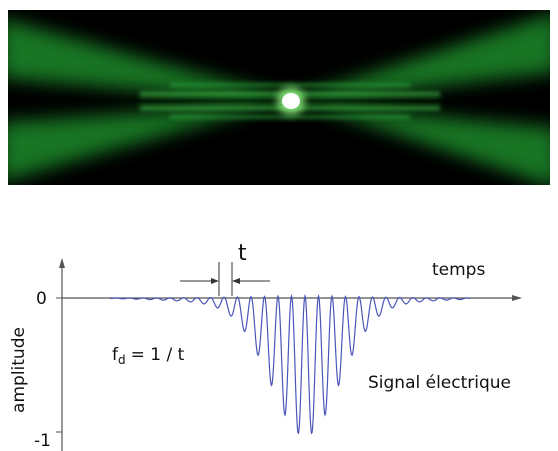  What do you see at coordinates (242, 253) in the screenshot?
I see `t-label: t` at bounding box center [242, 253].